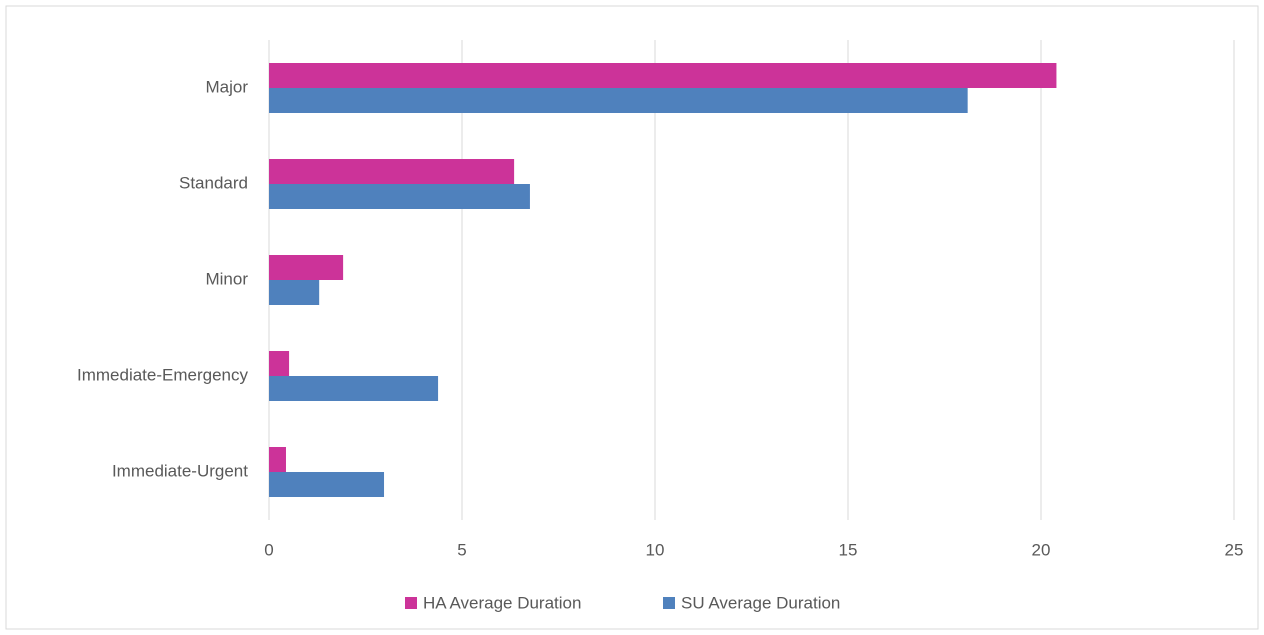 The image size is (1264, 635). I want to click on legend-label: SU Average Duration, so click(760, 602).